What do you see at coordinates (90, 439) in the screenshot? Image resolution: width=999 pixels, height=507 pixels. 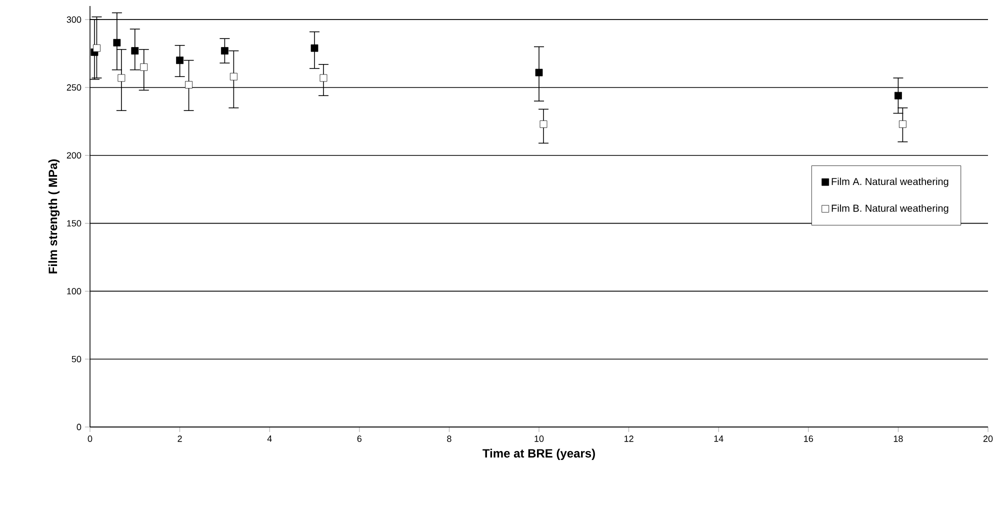 I see `x-tick-label: 0` at bounding box center [90, 439].